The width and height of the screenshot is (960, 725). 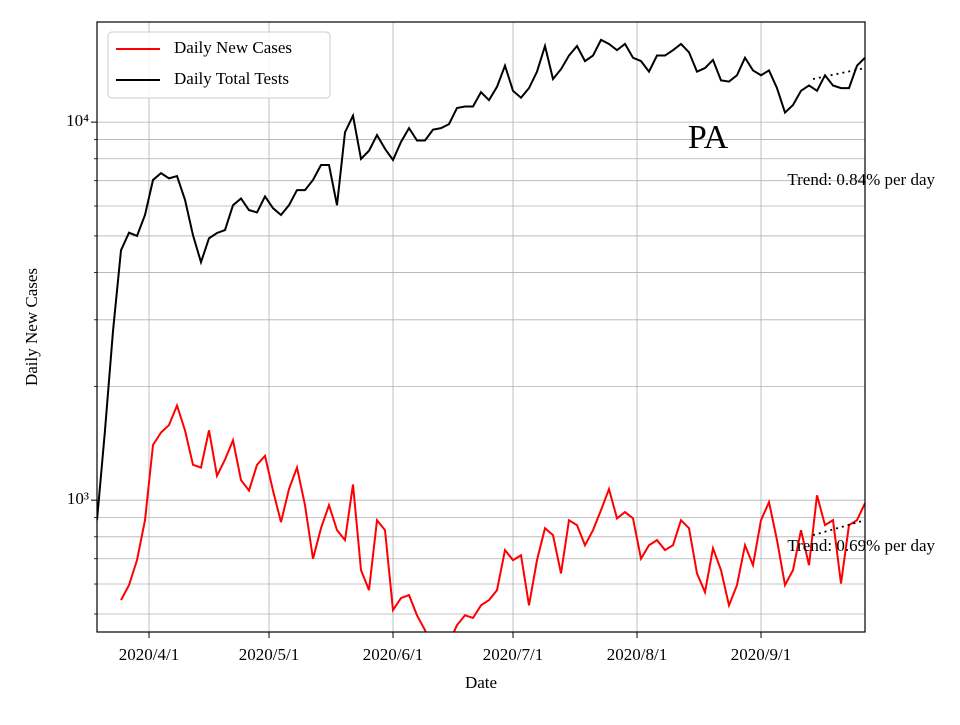 I want to click on y-axis-label: Daily New Cases, so click(x=31, y=327).